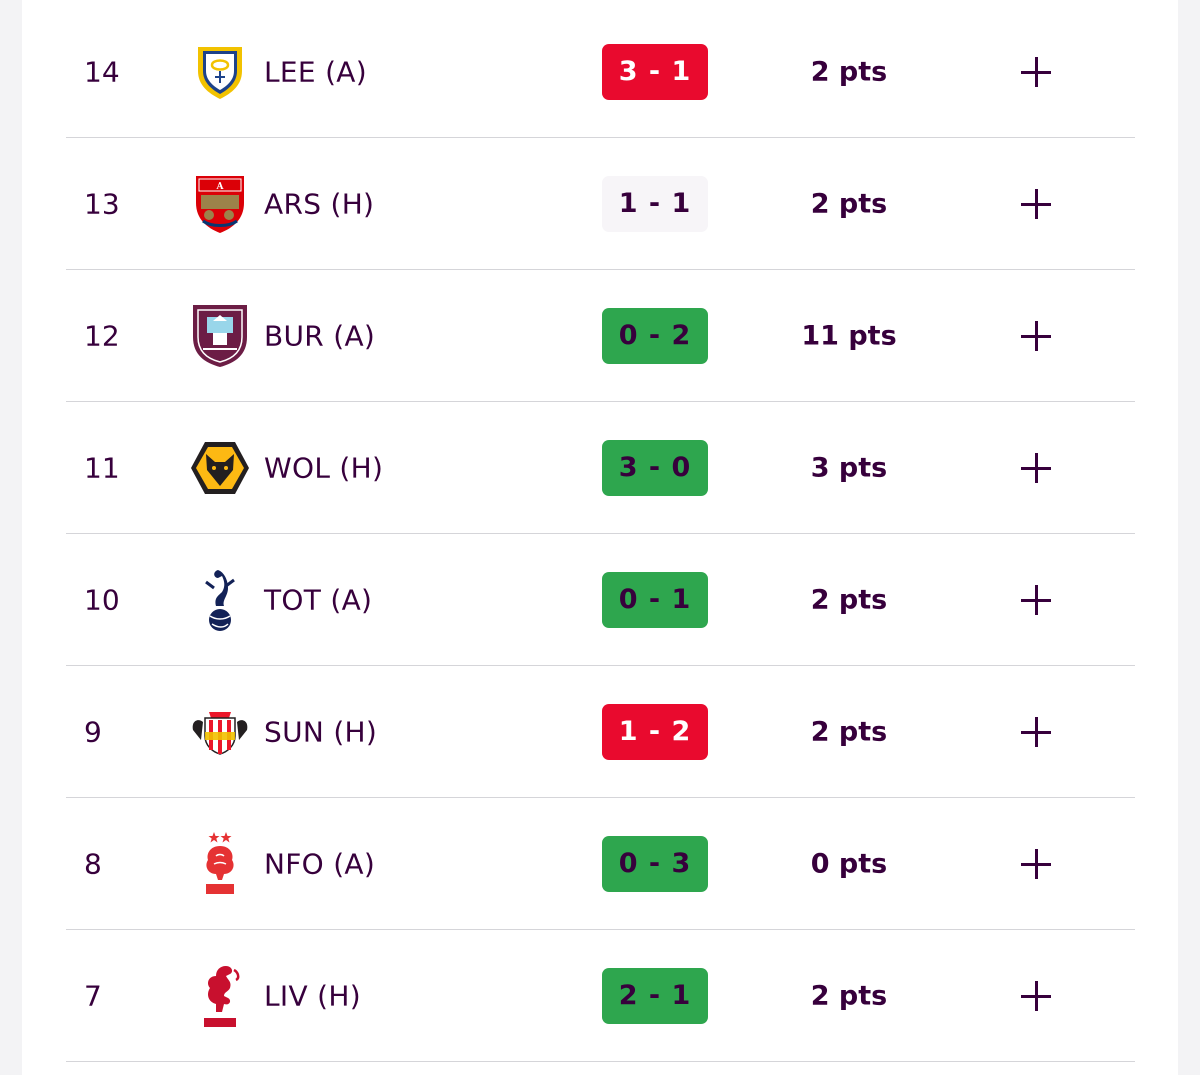  I want to click on gameweek-number: 8, so click(93, 863).